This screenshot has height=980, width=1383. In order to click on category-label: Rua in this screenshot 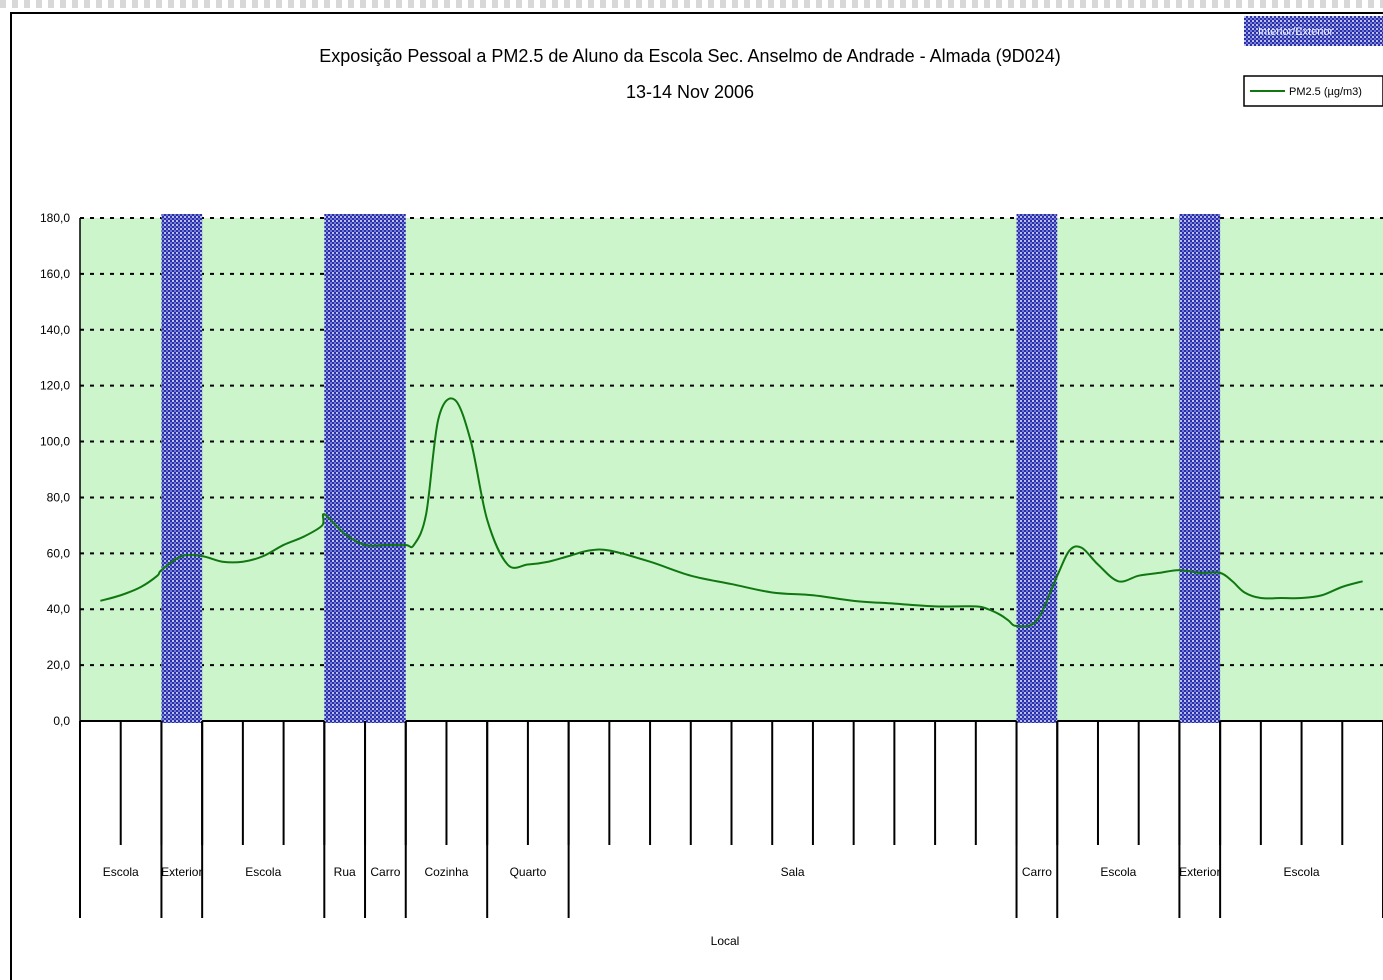, I will do `click(345, 872)`.